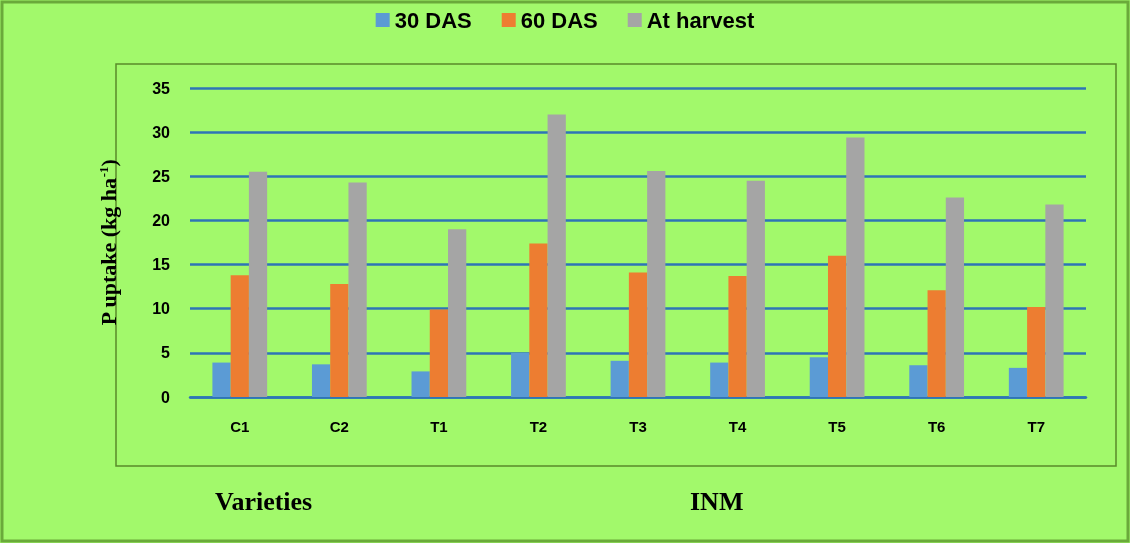 The image size is (1134, 549). Describe the element at coordinates (433, 20) in the screenshot. I see `legend-label: 30 DAS` at that location.